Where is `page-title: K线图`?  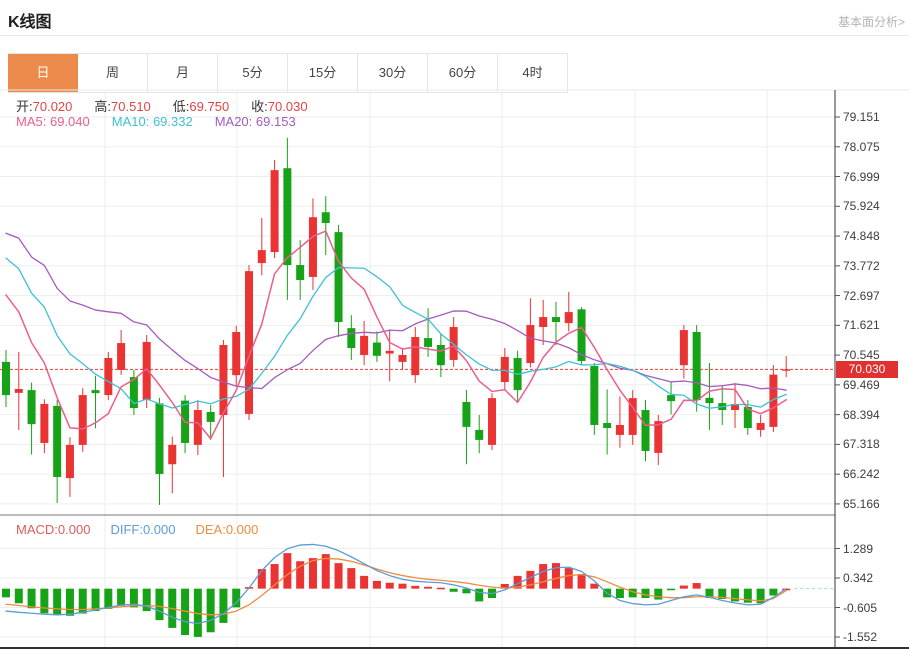 page-title: K线图 is located at coordinates (30, 22).